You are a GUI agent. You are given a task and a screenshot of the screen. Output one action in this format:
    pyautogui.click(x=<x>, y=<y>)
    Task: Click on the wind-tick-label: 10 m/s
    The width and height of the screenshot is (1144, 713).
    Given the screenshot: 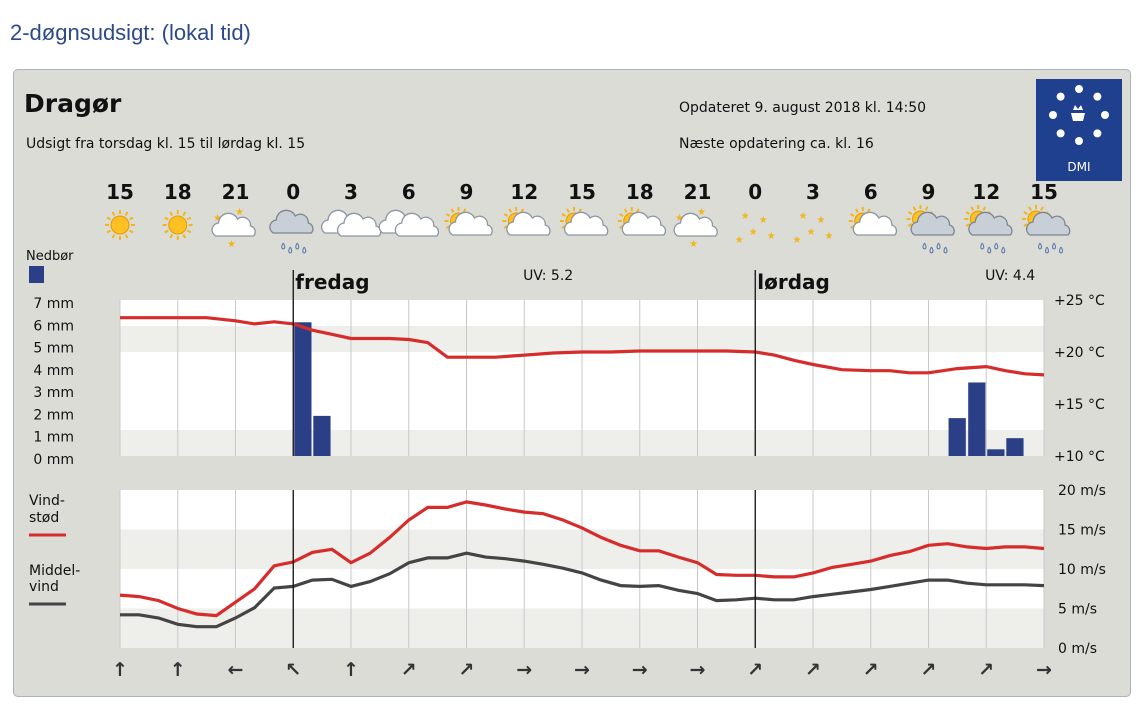 What is the action you would take?
    pyautogui.click(x=1082, y=570)
    